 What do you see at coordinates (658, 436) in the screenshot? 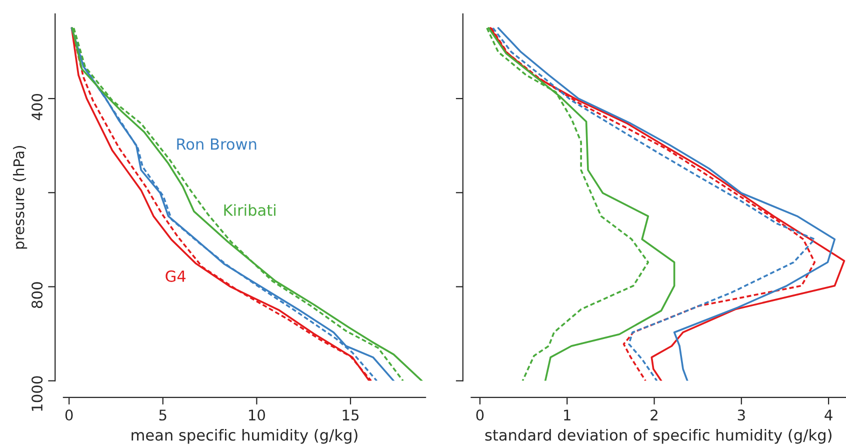
I see `x-axis-title: standard deviation of specific humidity (g/kg)` at bounding box center [658, 436].